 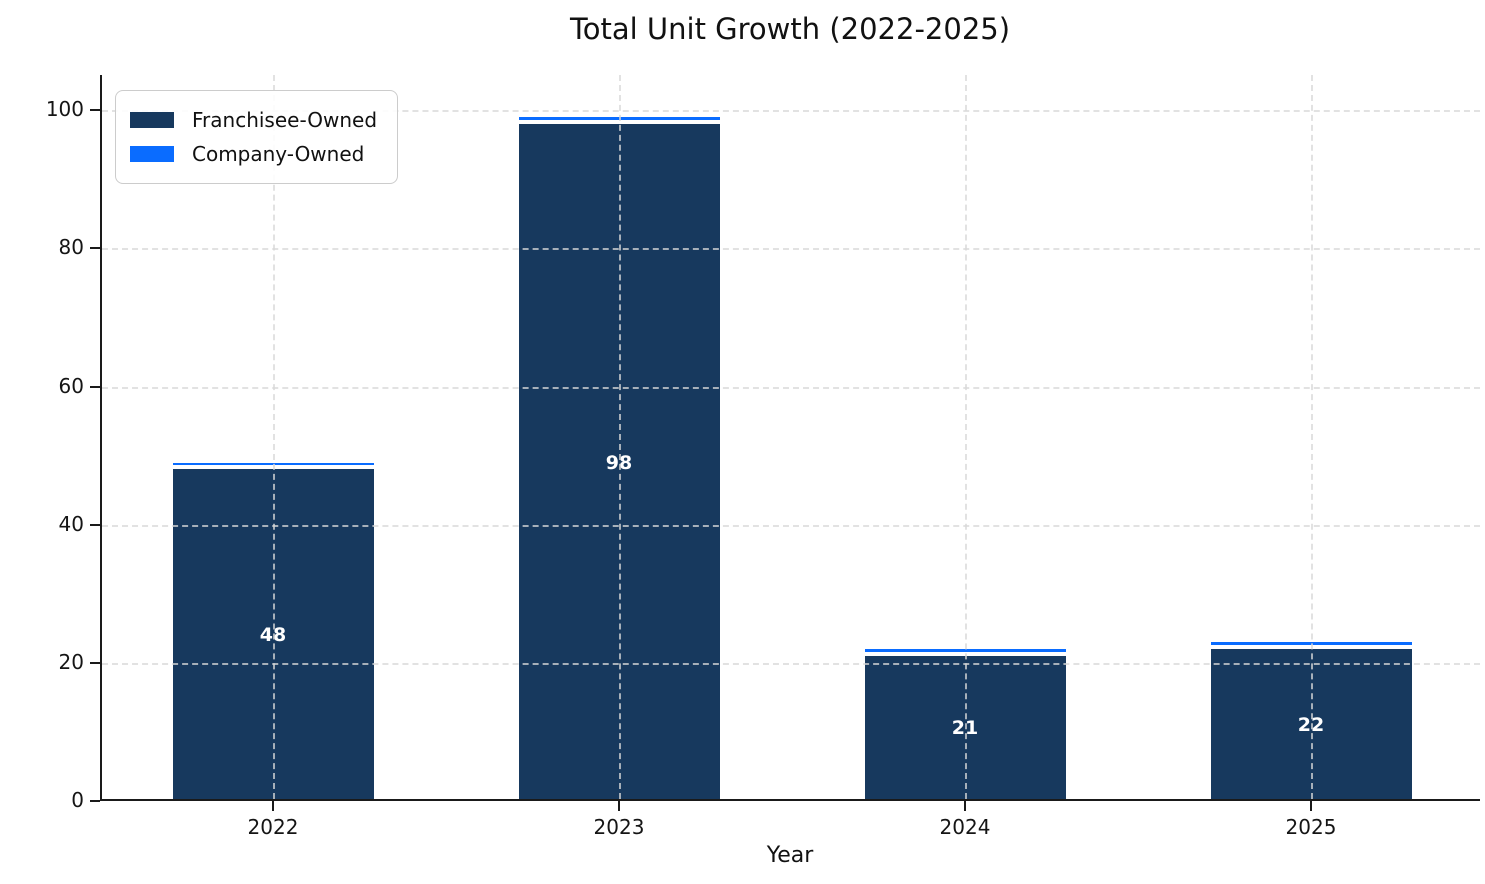 I want to click on x-tick-mark-2022, so click(x=273, y=806).